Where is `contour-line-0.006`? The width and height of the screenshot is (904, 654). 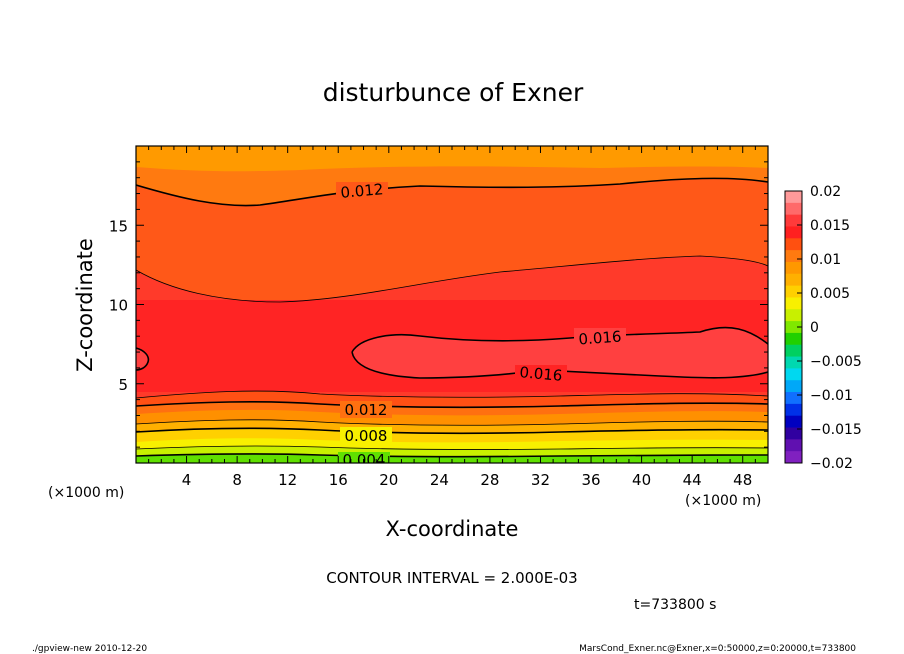 contour-line-0.006 is located at coordinates (452, 447).